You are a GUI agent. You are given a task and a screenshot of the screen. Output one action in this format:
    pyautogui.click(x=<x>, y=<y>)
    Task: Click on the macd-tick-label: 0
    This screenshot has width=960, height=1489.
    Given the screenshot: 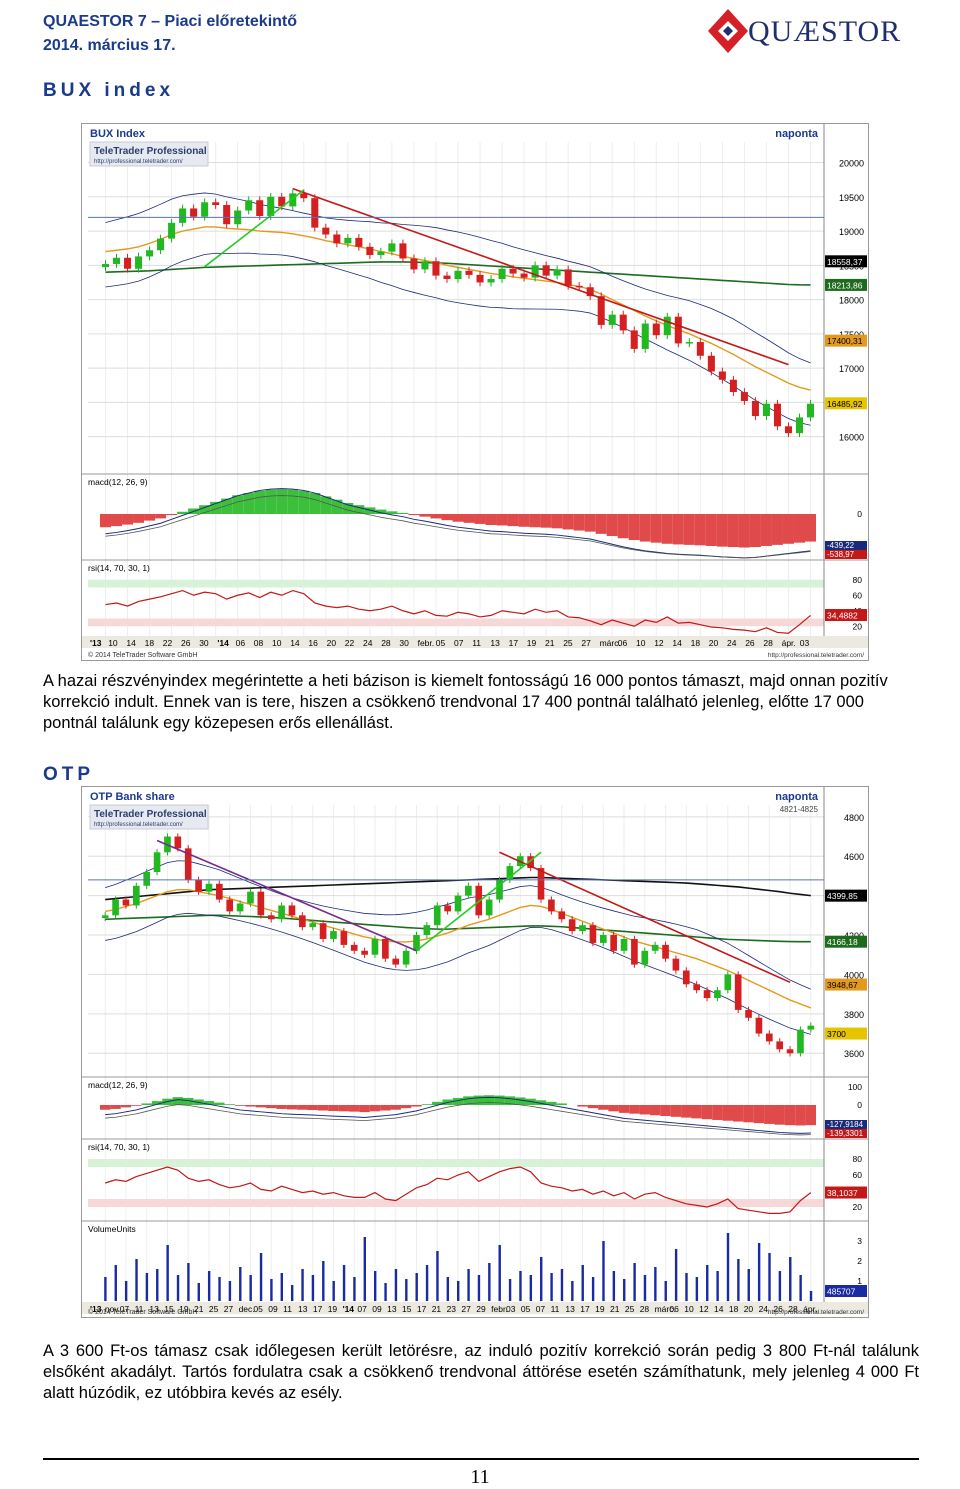 What is the action you would take?
    pyautogui.click(x=859, y=514)
    